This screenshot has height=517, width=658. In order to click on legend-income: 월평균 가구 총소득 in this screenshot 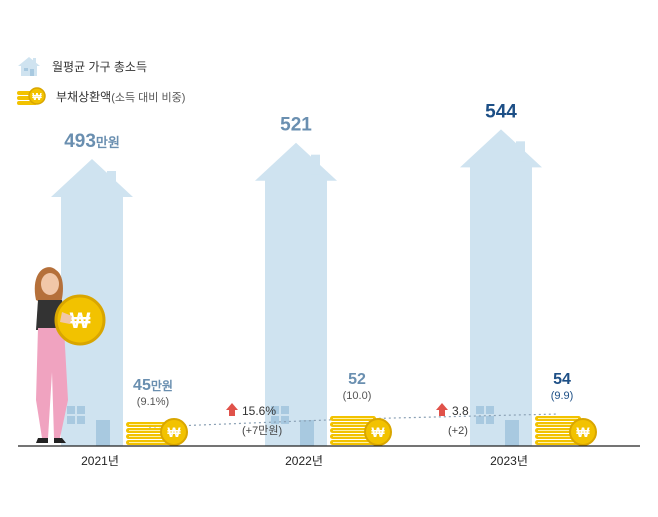, I will do `click(81, 66)`.